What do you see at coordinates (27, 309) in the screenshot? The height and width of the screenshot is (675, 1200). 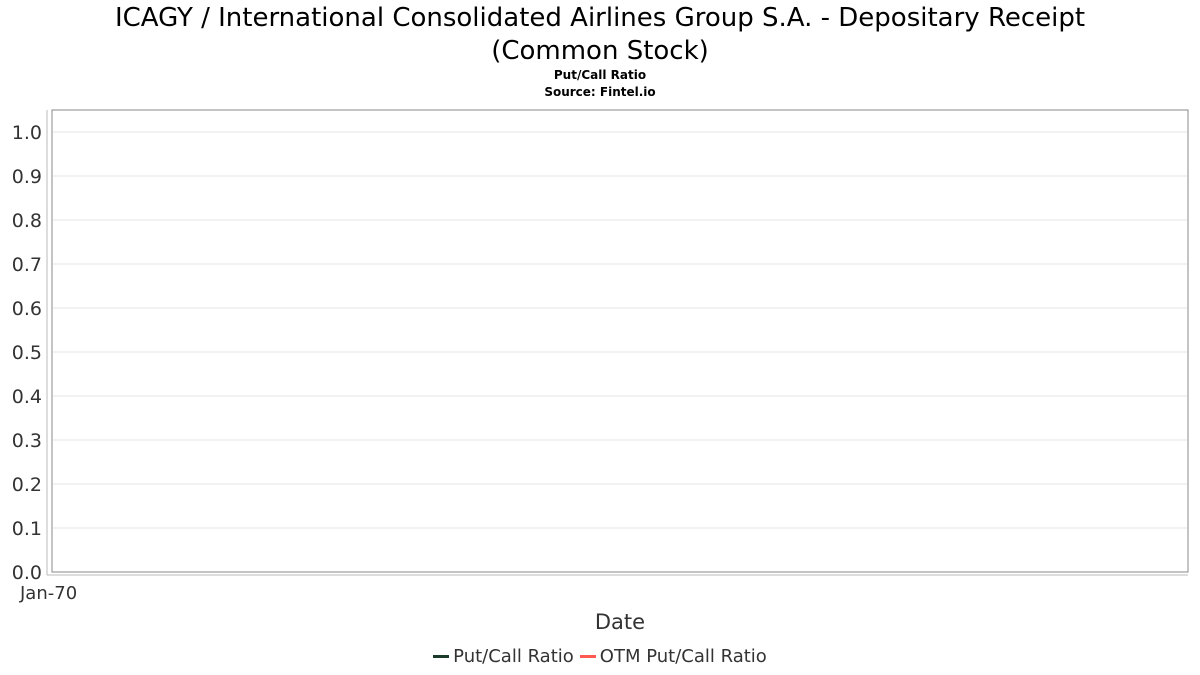 I see `y-tick-label: 0.6` at bounding box center [27, 309].